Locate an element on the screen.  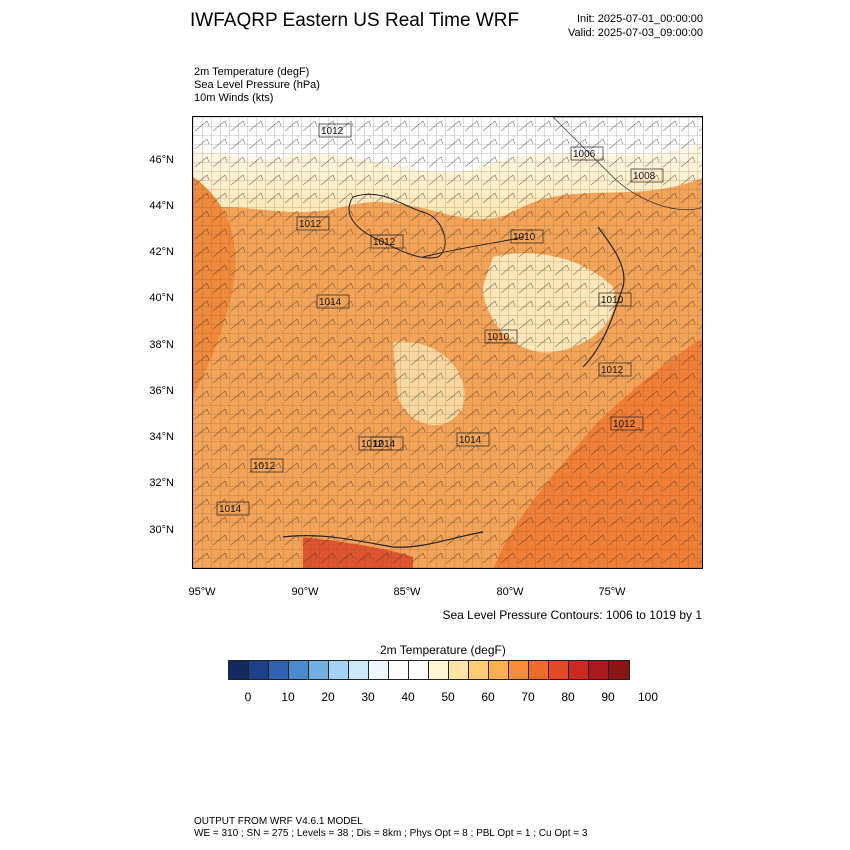
latitude-label: 36°N is located at coordinates (161, 391).